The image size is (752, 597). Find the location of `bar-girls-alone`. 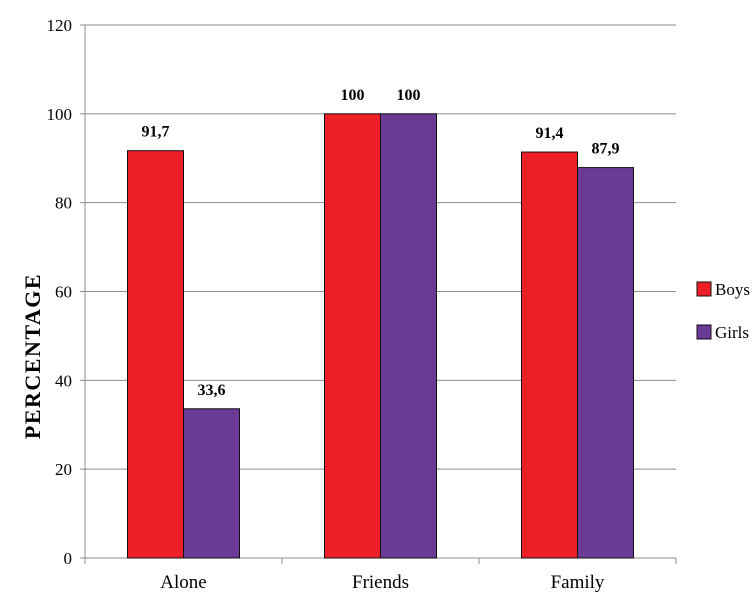

bar-girls-alone is located at coordinates (211, 483).